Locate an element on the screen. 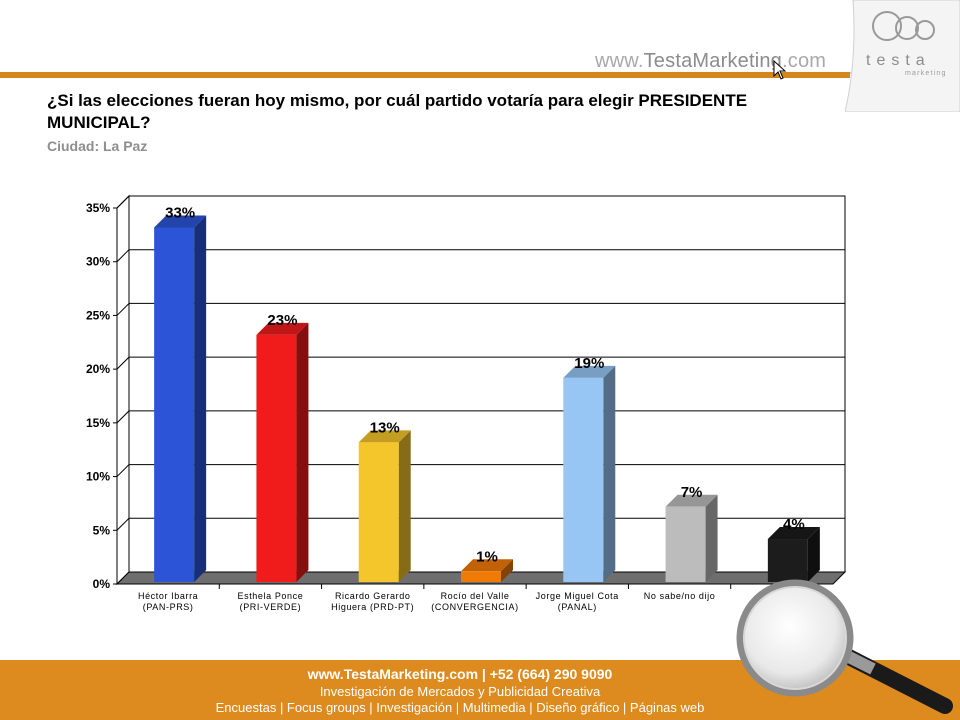  y-tick-label: 35% is located at coordinates (98, 208).